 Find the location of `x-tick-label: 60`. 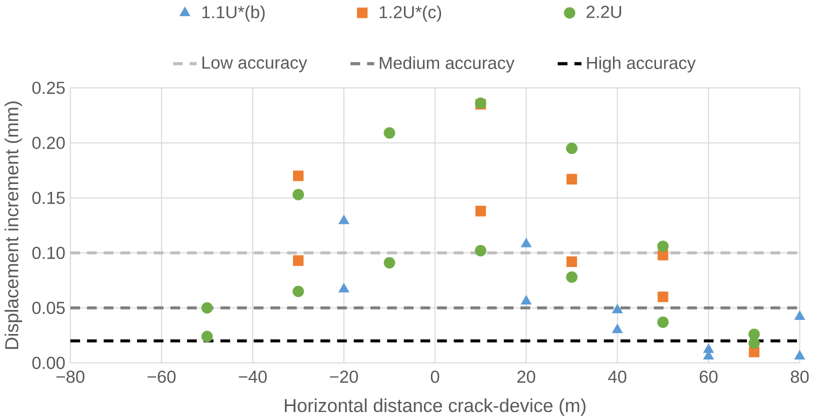

x-tick-label: 60 is located at coordinates (709, 376).